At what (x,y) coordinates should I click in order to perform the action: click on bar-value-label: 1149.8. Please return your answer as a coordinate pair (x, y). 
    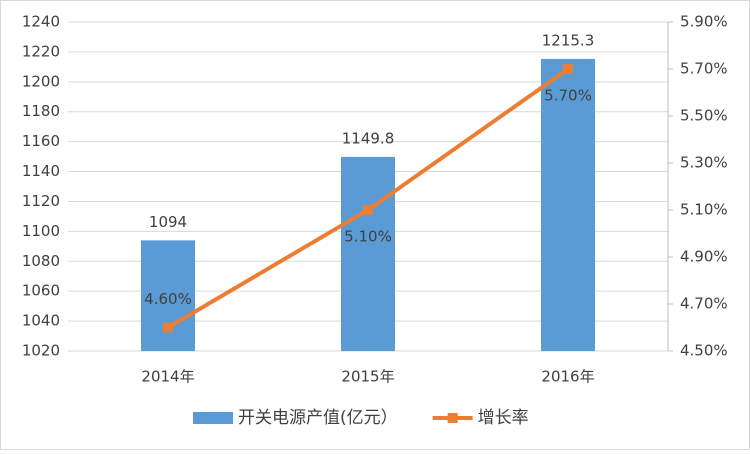
    Looking at the image, I should click on (368, 138).